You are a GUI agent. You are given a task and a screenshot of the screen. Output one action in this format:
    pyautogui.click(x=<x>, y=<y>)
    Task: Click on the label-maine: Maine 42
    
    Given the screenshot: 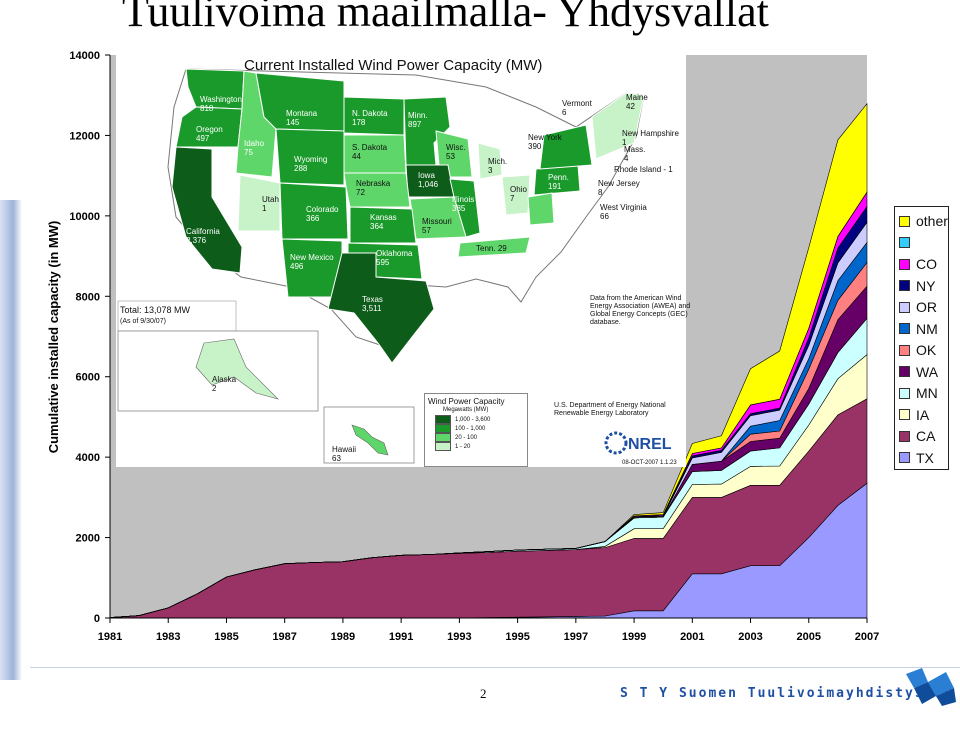 What is the action you would take?
    pyautogui.click(x=637, y=102)
    